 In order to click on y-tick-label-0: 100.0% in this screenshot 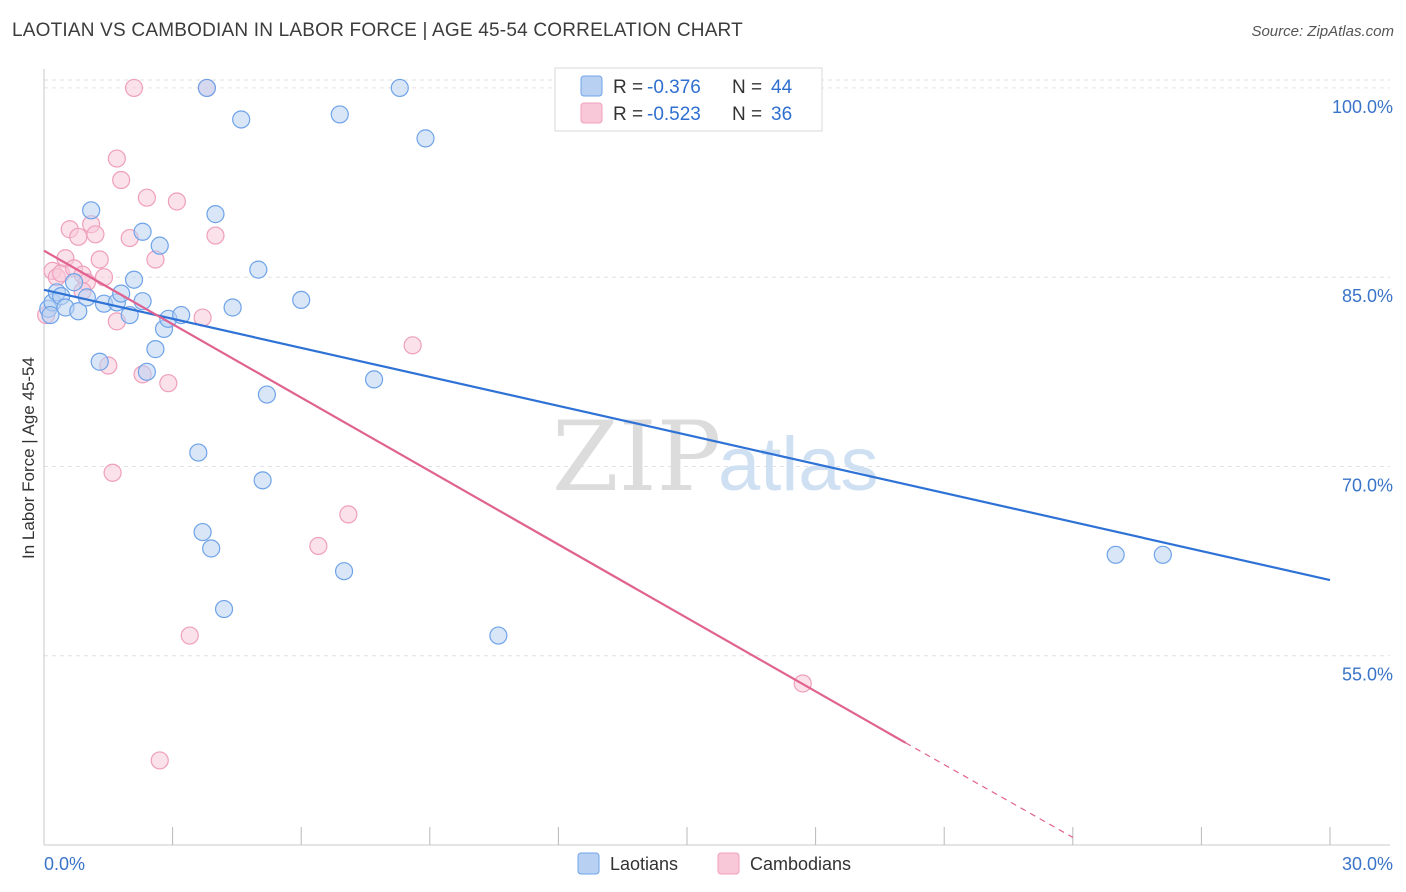, I will do `click(1362, 107)`.